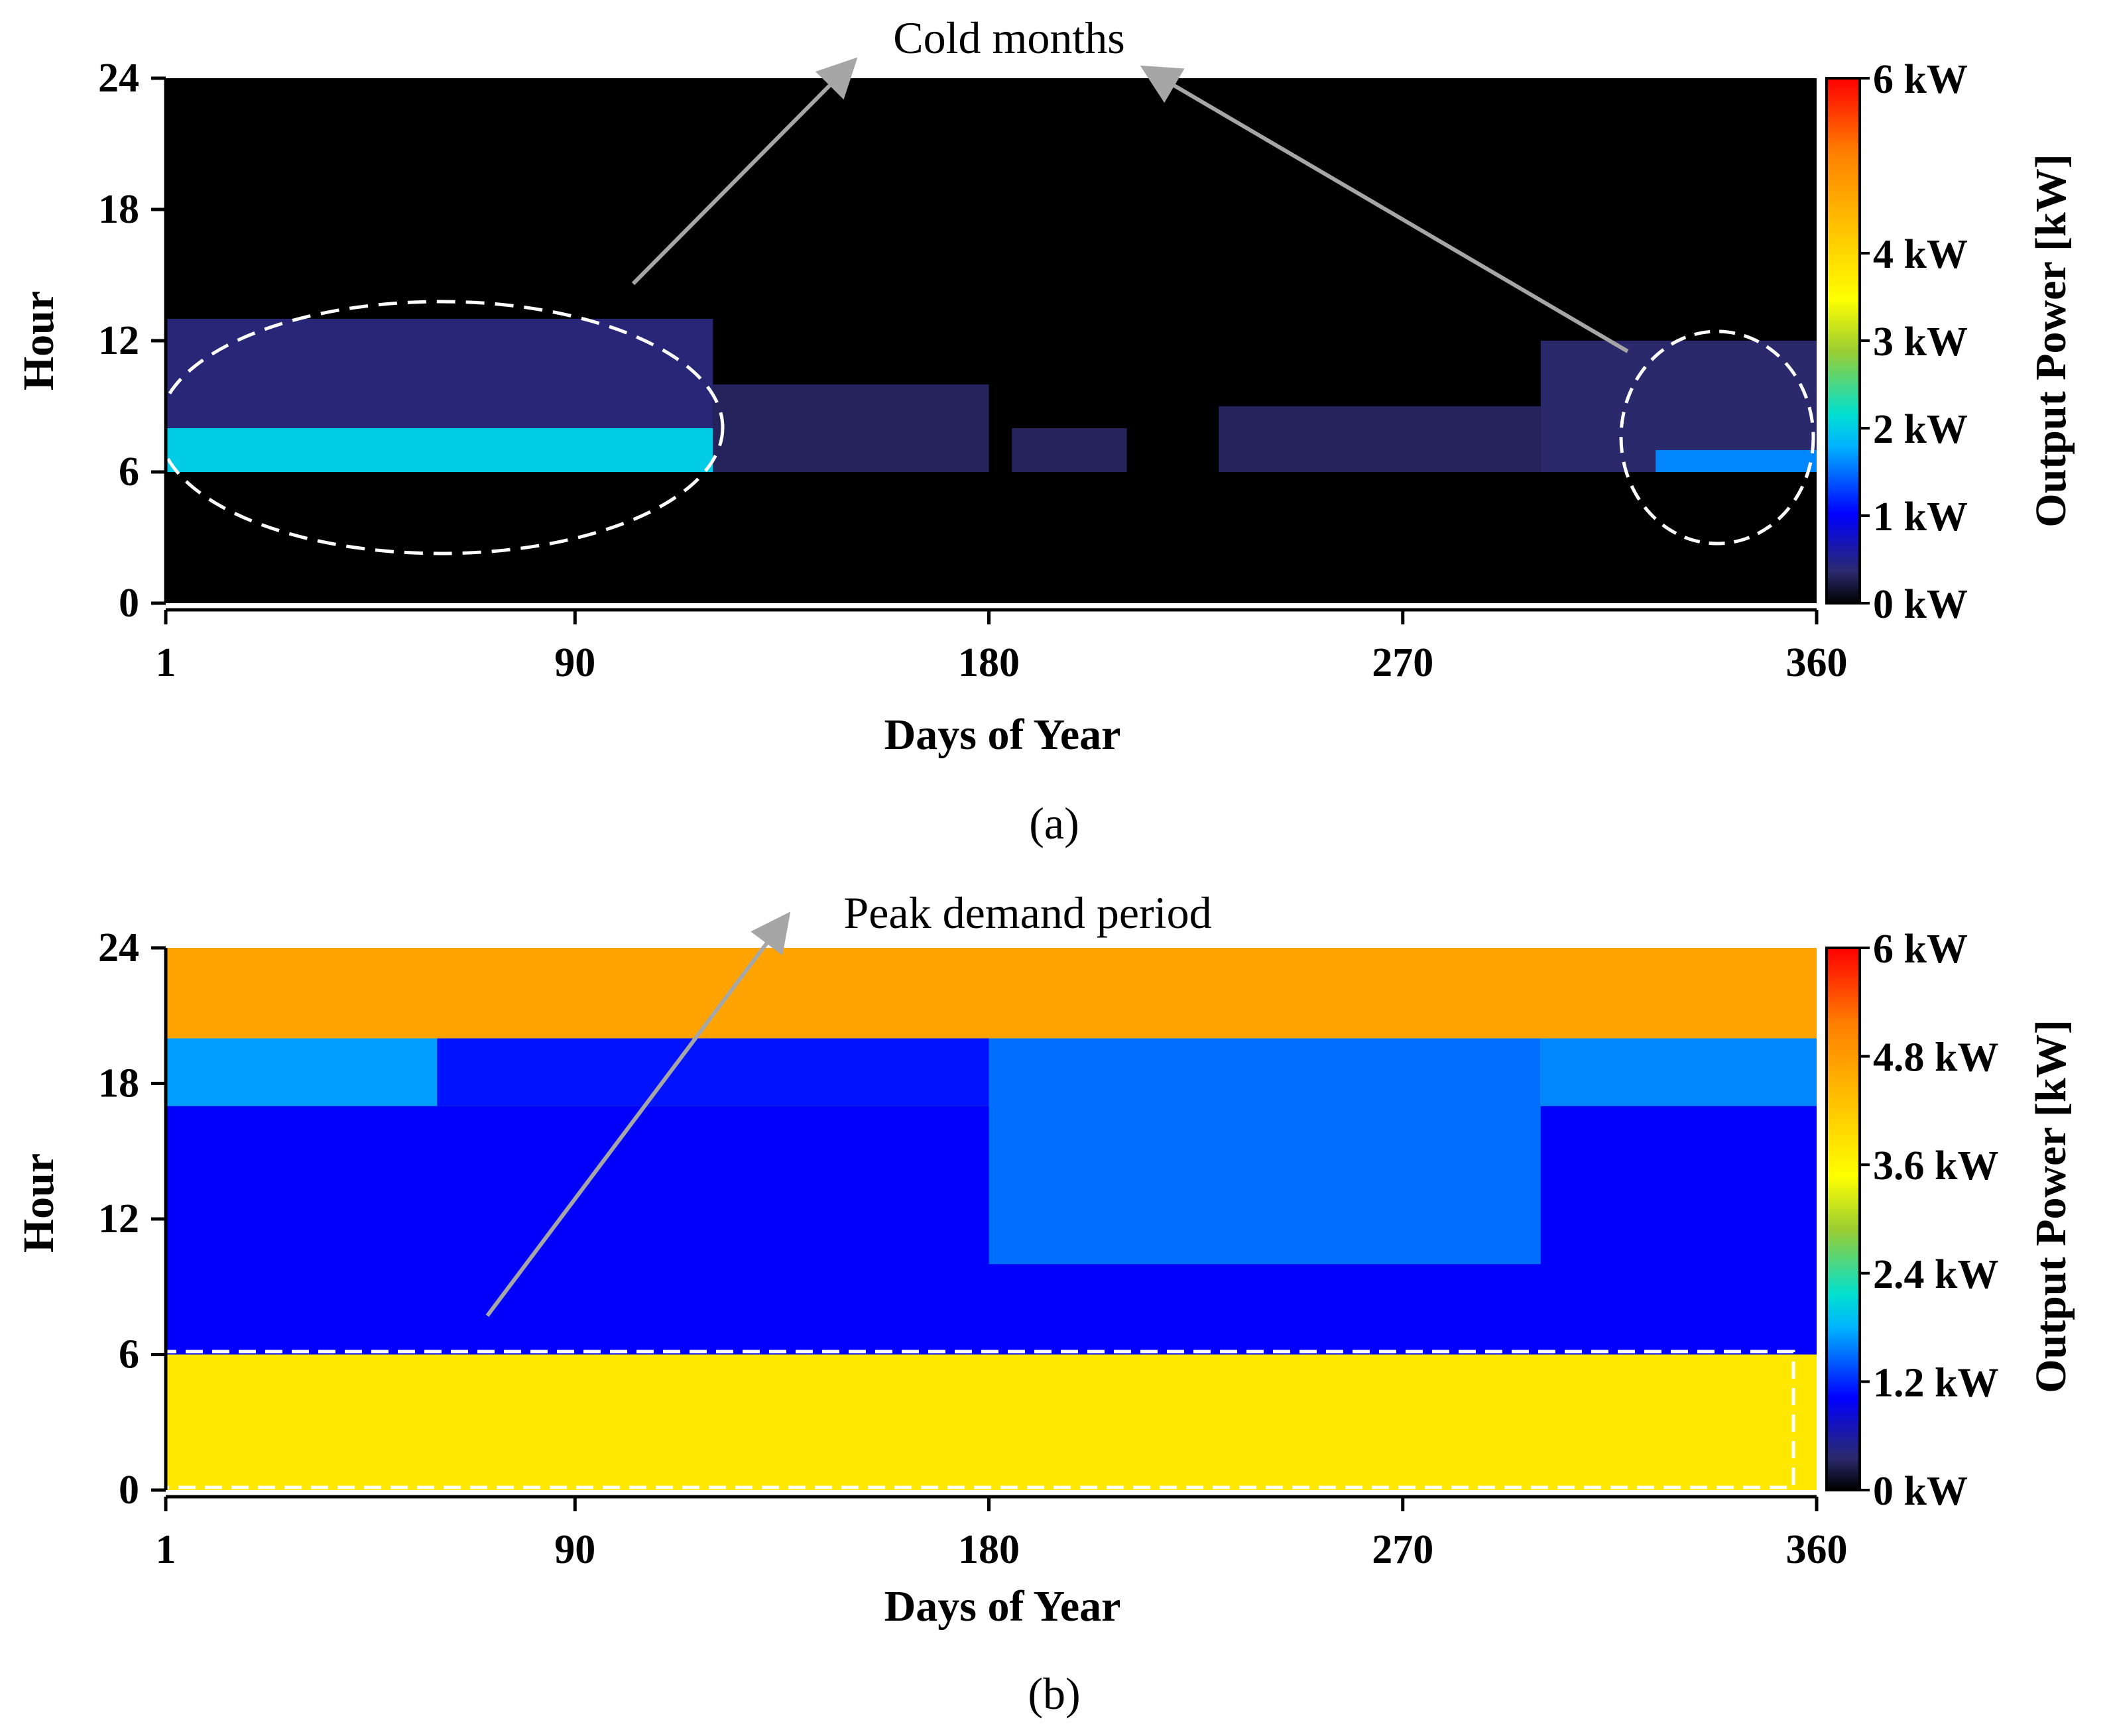 Image resolution: width=2111 pixels, height=1736 pixels. I want to click on x-axis-label-a: Days of Year, so click(1002, 735).